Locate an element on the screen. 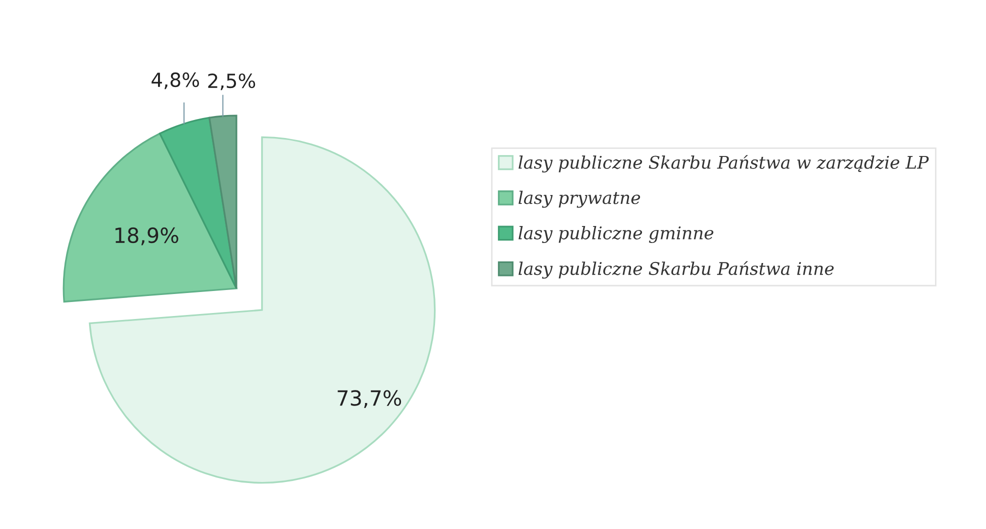 The width and height of the screenshot is (986, 529). data-label: 73,7% is located at coordinates (370, 399).